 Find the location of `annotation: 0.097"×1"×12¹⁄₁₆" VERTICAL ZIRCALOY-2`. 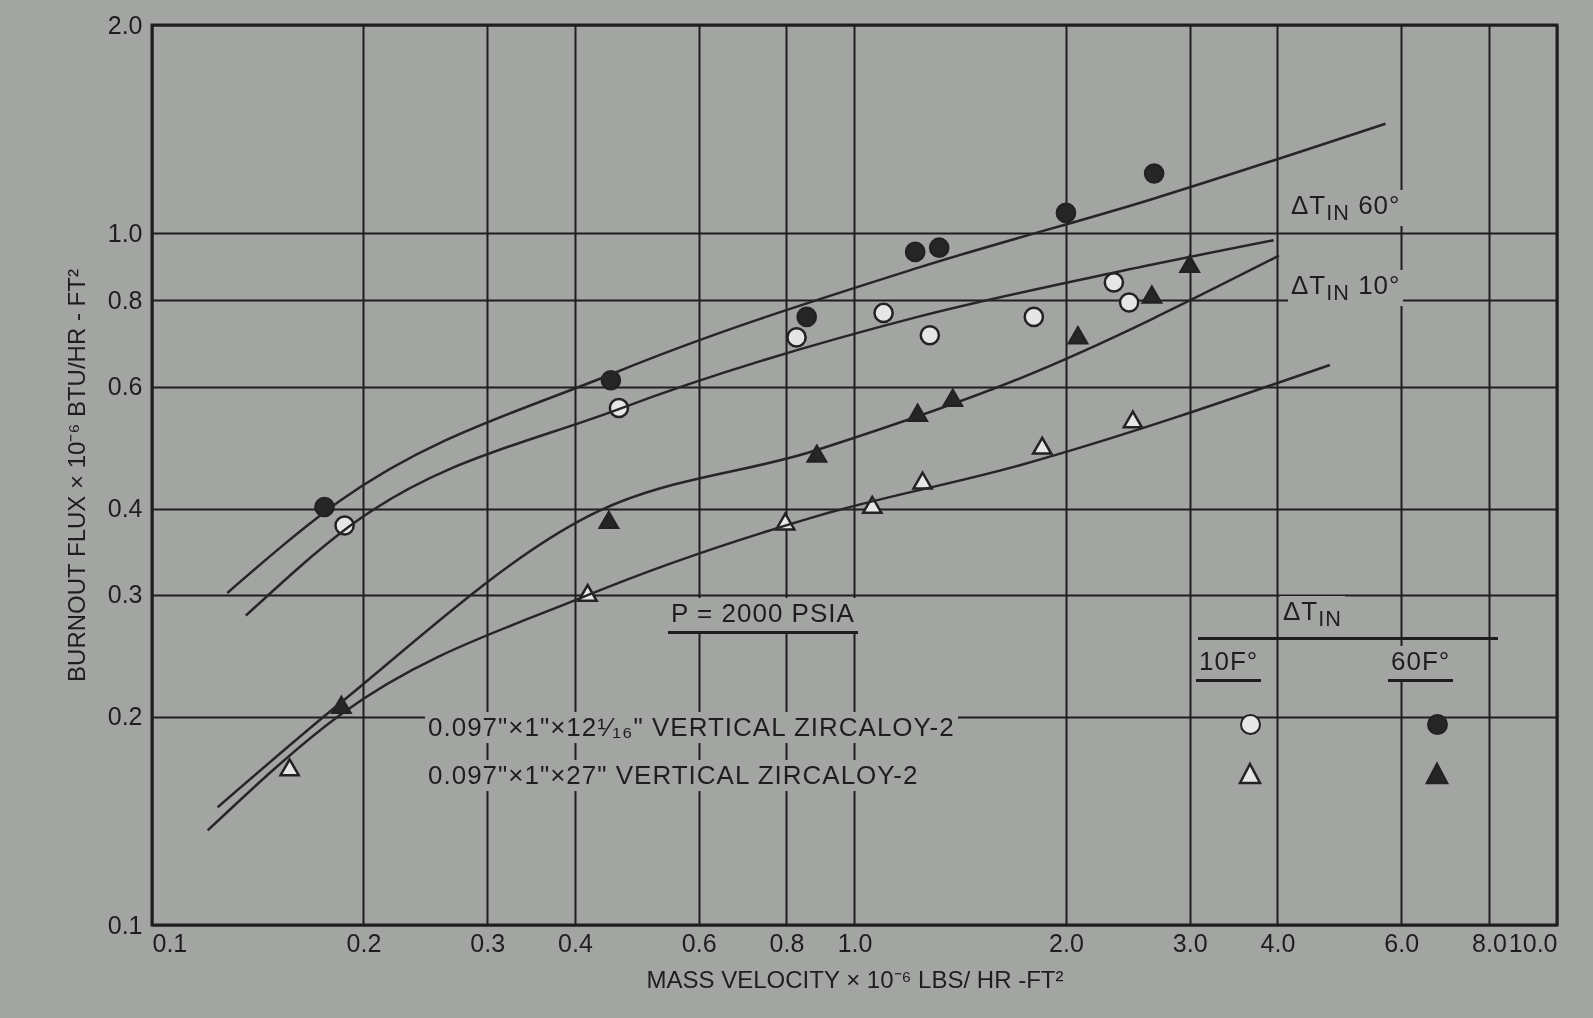

annotation: 0.097"×1"×12¹⁄₁₆" VERTICAL ZIRCALOY-2 is located at coordinates (691, 727).